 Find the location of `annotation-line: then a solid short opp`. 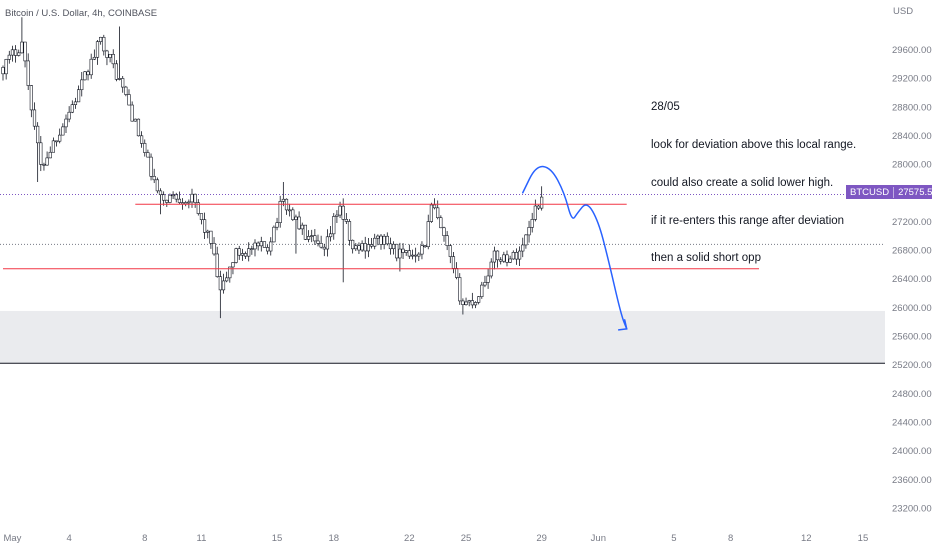

annotation-line: then a solid short opp is located at coordinates (706, 258).